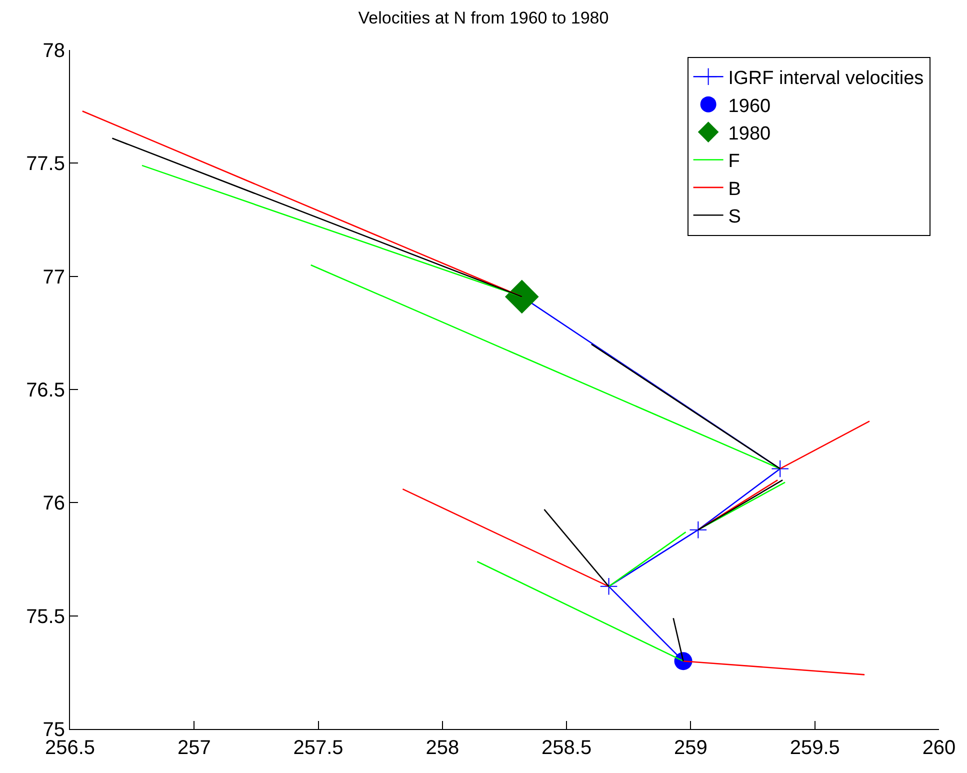 This screenshot has height=773, width=967. I want to click on y-tick-label: 77.5, so click(45, 164).